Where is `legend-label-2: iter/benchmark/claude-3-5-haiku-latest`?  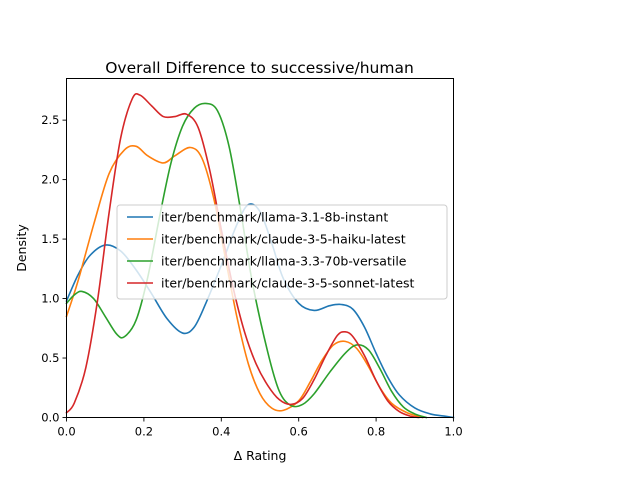
legend-label-2: iter/benchmark/claude-3-5-haiku-latest is located at coordinates (283, 239).